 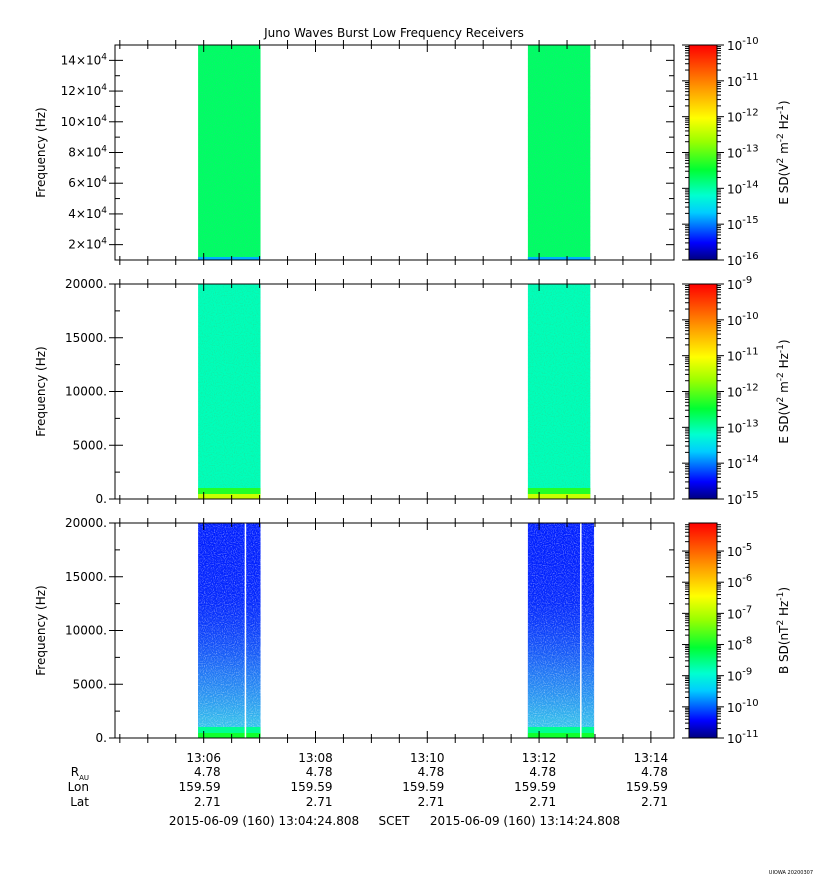 What do you see at coordinates (783, 630) in the screenshot?
I see `colorbar-label: B SD(nT2 Hz-1)` at bounding box center [783, 630].